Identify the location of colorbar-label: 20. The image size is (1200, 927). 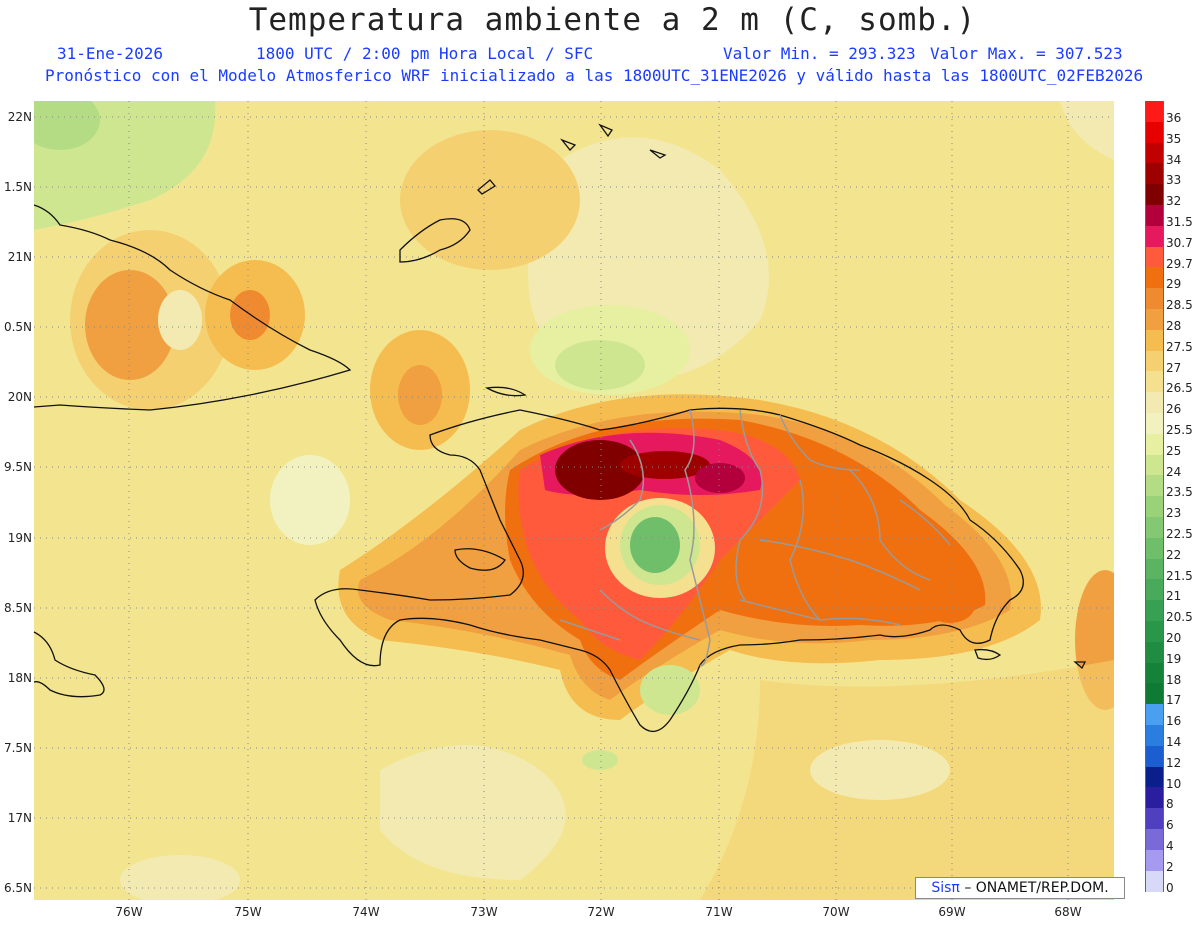
(1174, 638).